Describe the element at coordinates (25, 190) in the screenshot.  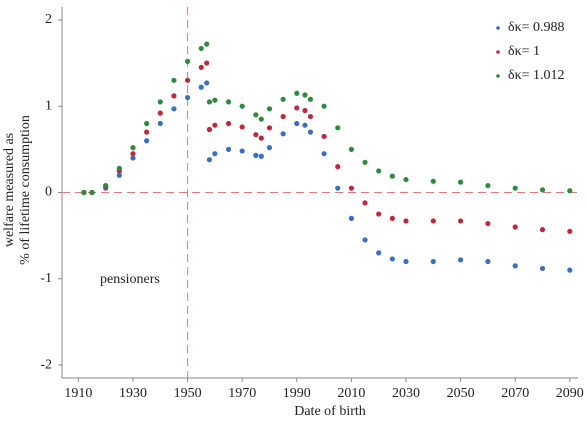
I see `y-axis-title: % of lifetime consumption` at that location.